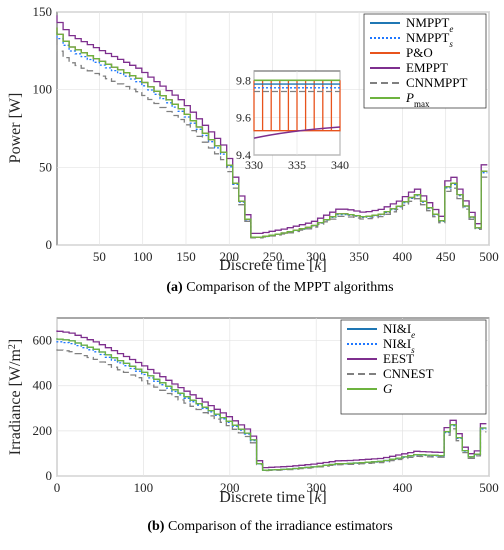 Image resolution: width=504 pixels, height=550 pixels. What do you see at coordinates (427, 67) in the screenshot?
I see `legend-label: EMPPT` at bounding box center [427, 67].